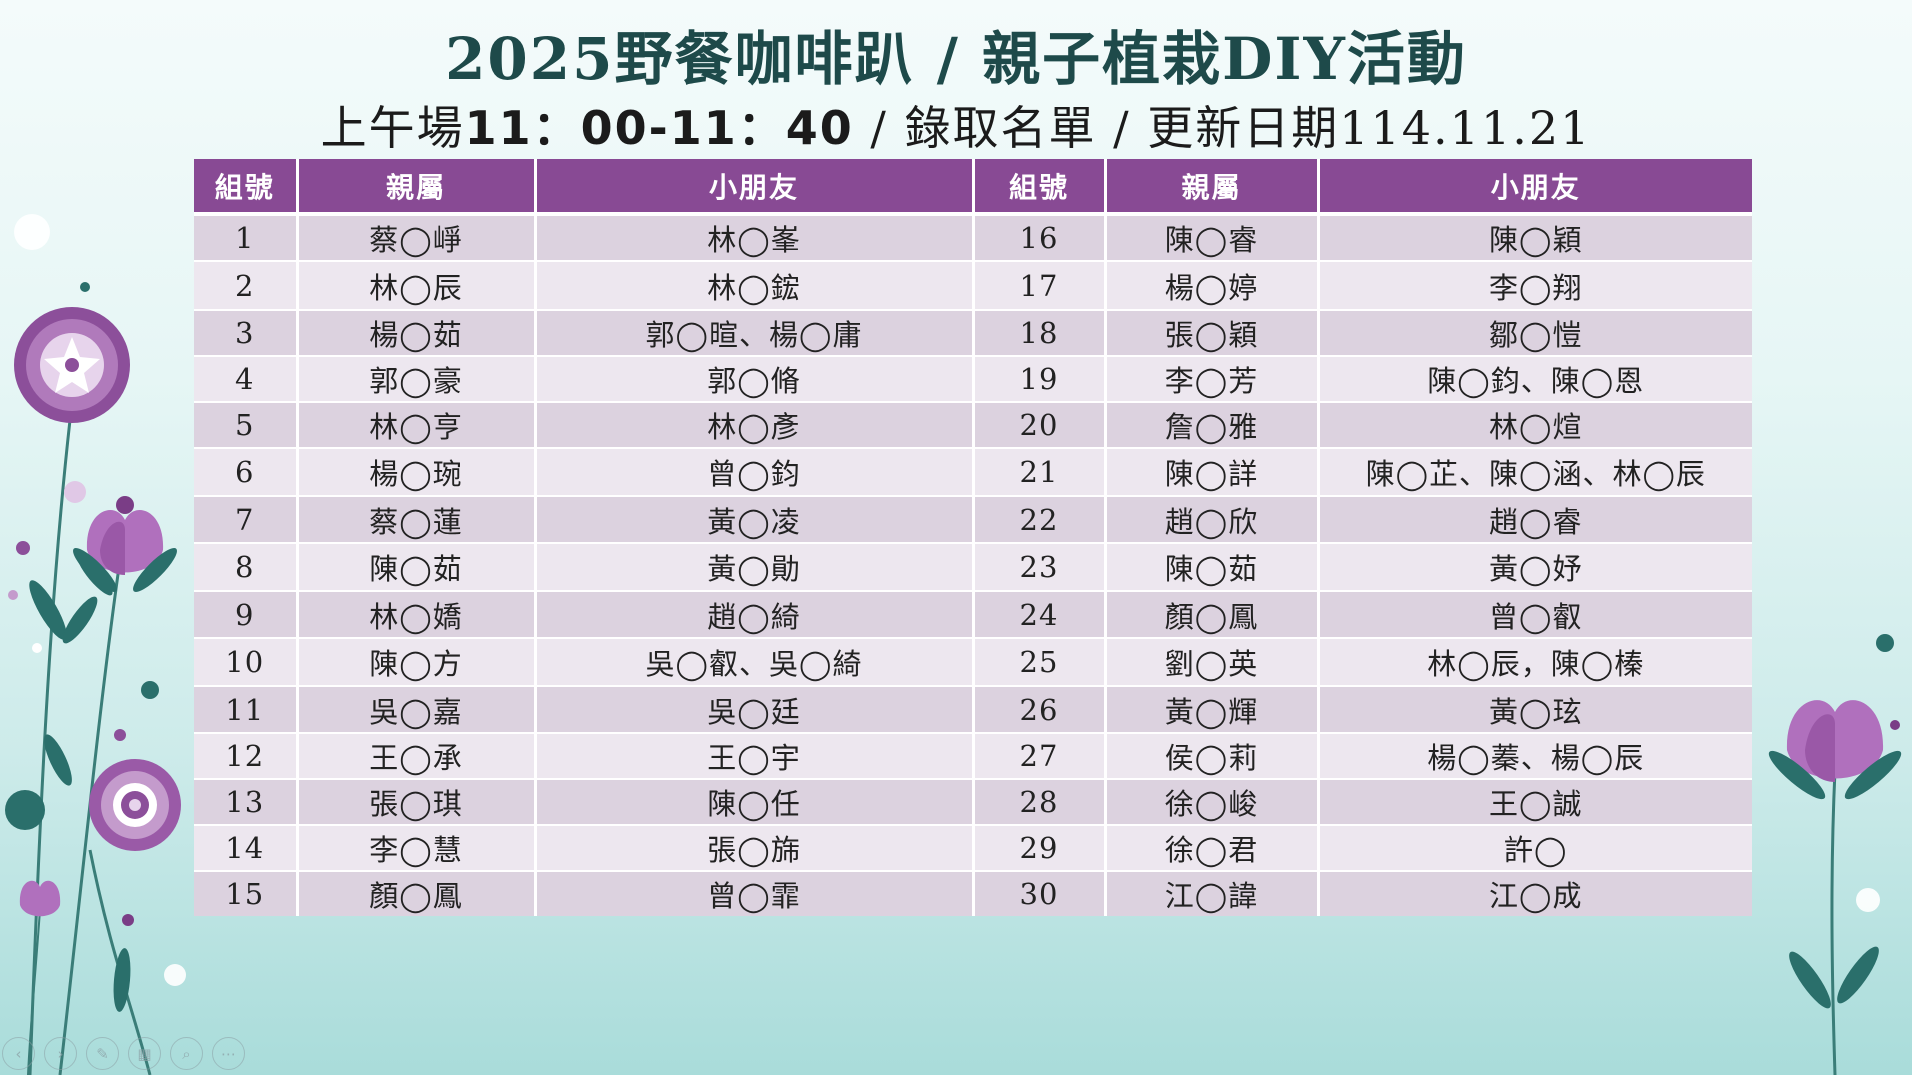  What do you see at coordinates (245, 471) in the screenshot?
I see `group-number: 6` at bounding box center [245, 471].